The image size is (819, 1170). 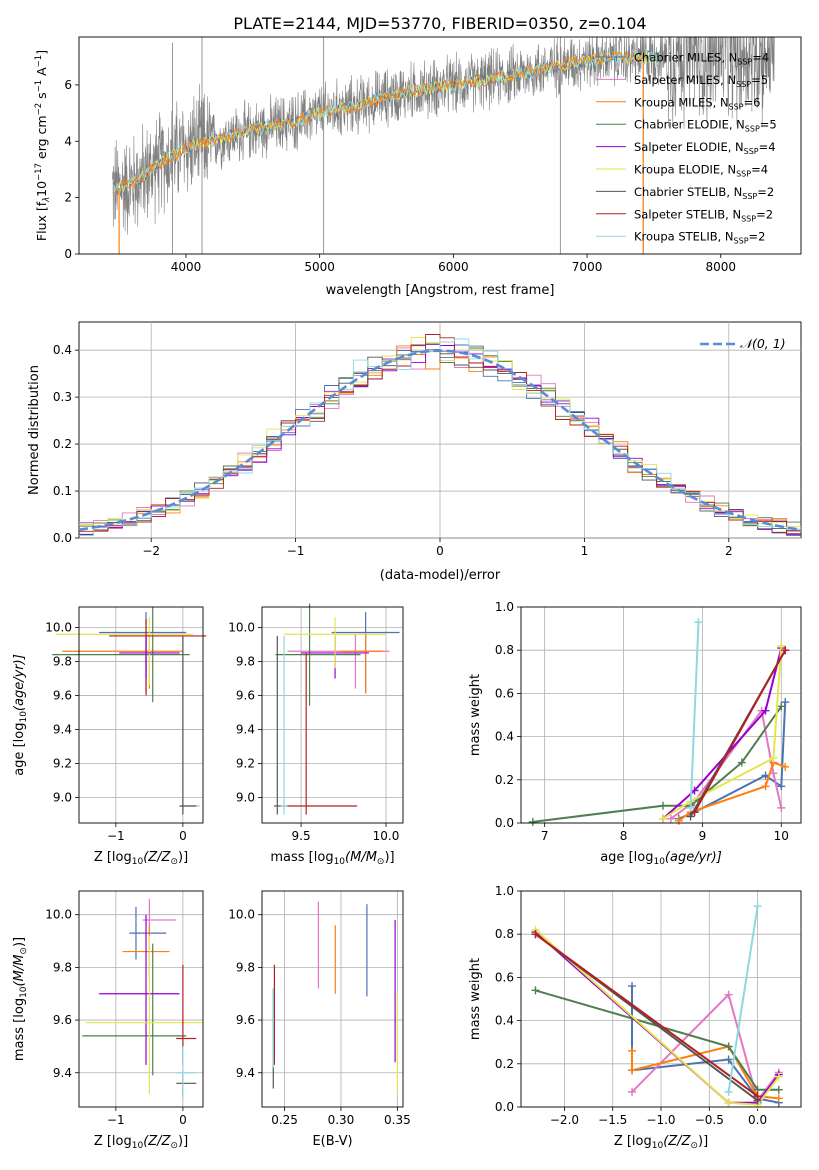 What do you see at coordinates (585, 551) in the screenshot?
I see `x-tick-label: 1` at bounding box center [585, 551].